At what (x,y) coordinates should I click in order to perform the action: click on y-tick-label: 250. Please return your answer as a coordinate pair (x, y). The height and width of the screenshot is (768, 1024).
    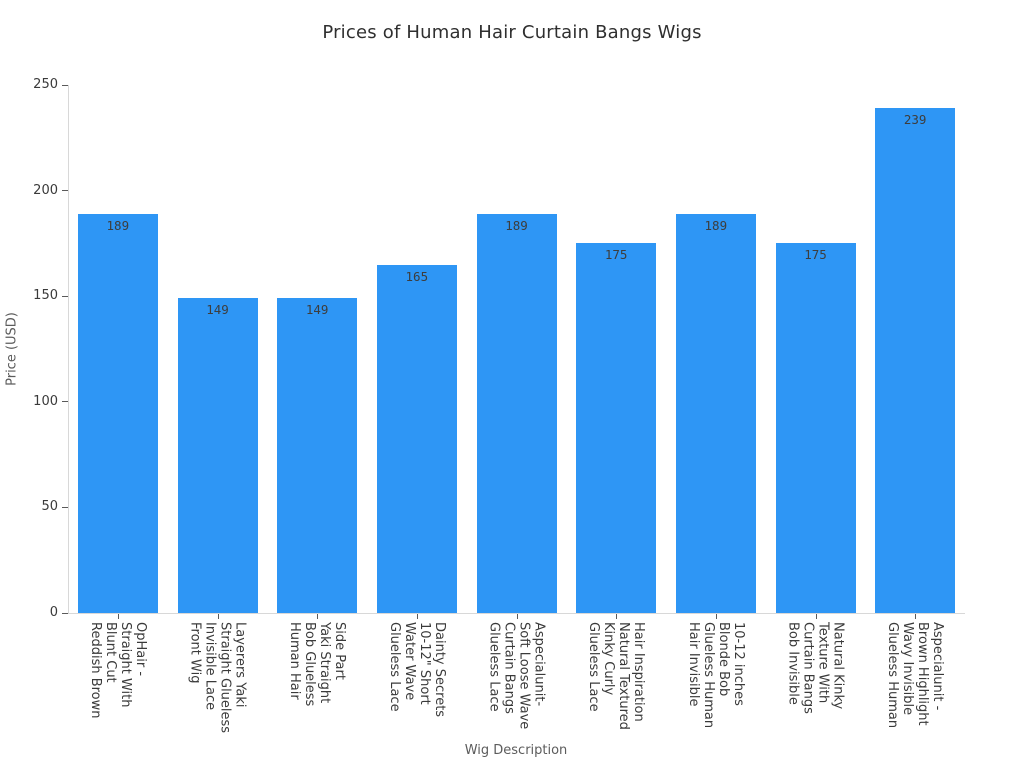
    Looking at the image, I should click on (45, 84).